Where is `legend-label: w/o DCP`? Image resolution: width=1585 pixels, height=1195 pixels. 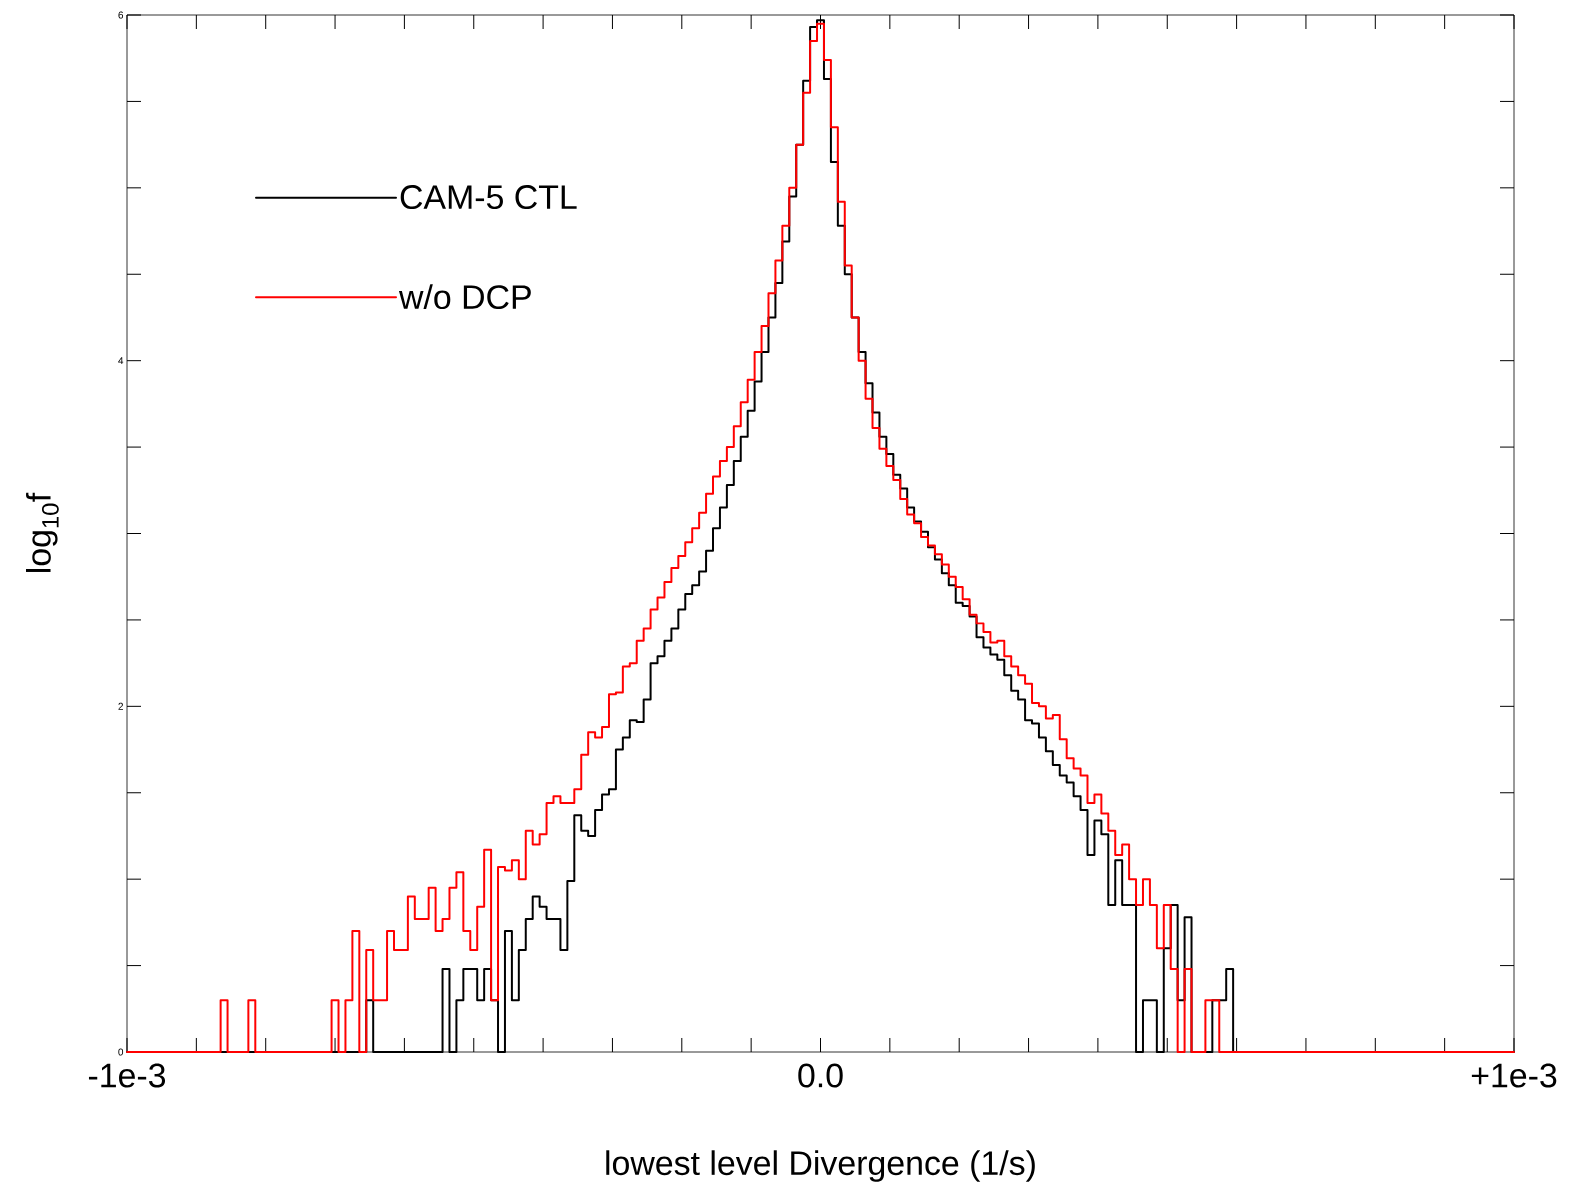
legend-label: w/o DCP is located at coordinates (464, 297).